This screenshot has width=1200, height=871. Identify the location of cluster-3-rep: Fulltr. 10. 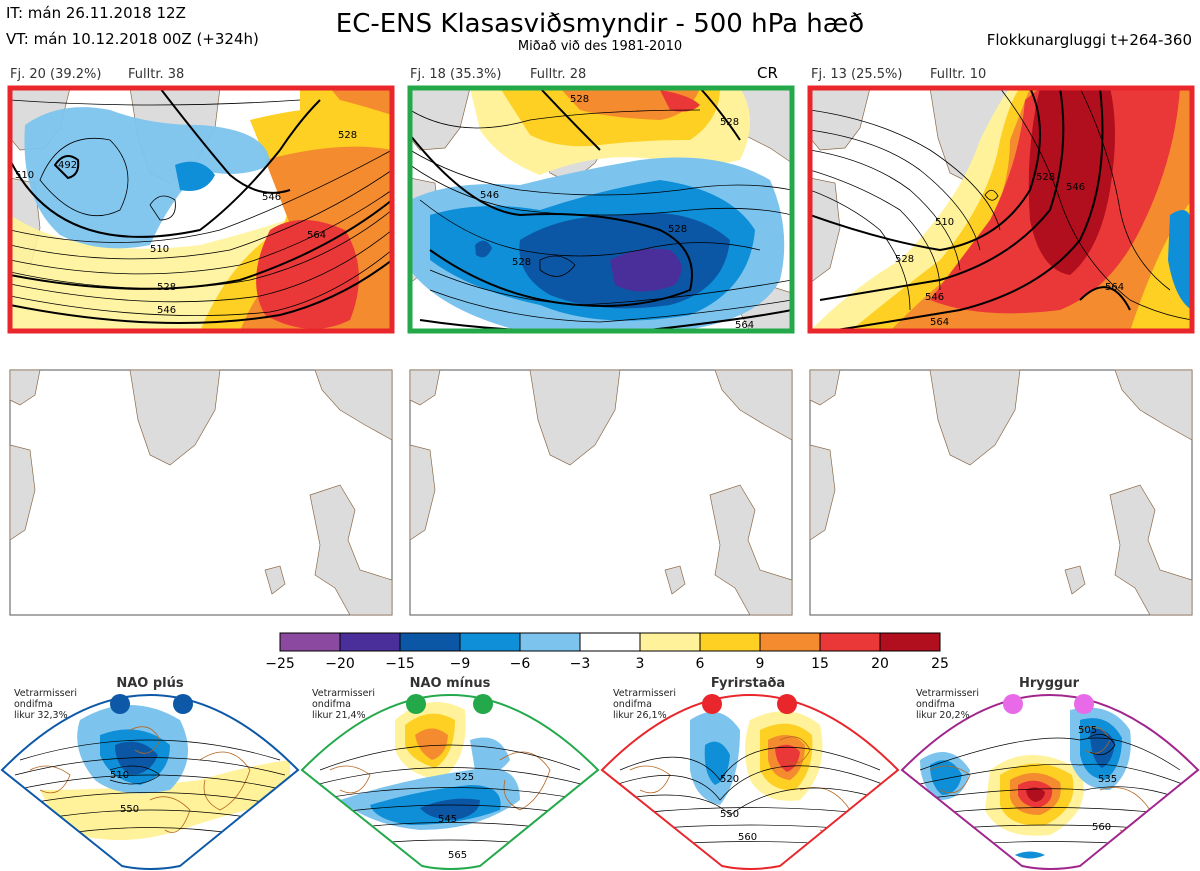
(958, 74).